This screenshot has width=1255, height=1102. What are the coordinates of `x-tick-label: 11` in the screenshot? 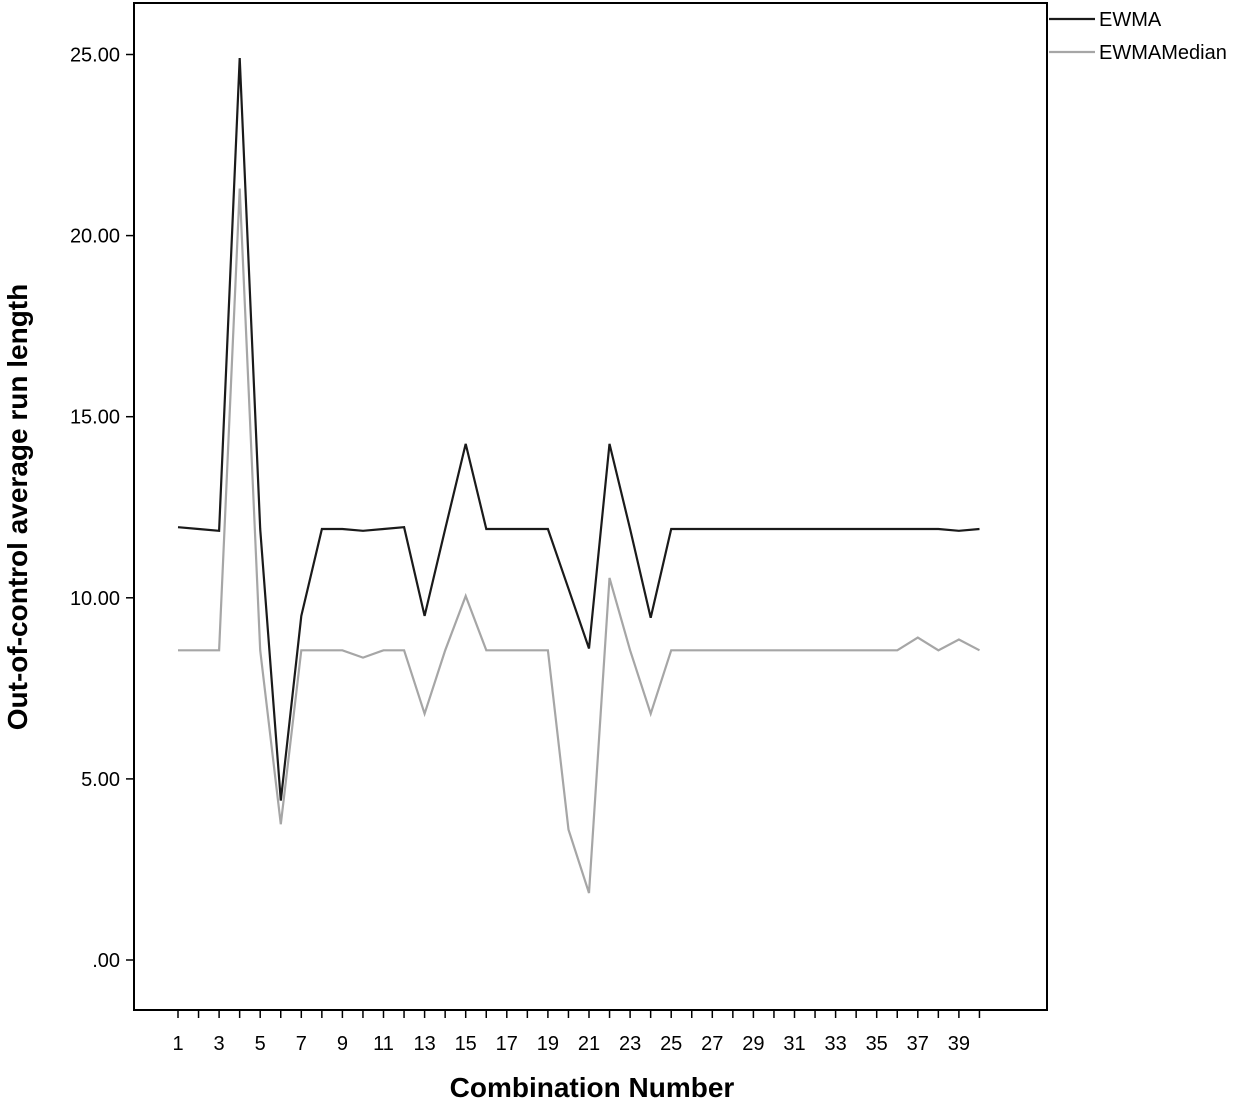 It's located at (383, 1044).